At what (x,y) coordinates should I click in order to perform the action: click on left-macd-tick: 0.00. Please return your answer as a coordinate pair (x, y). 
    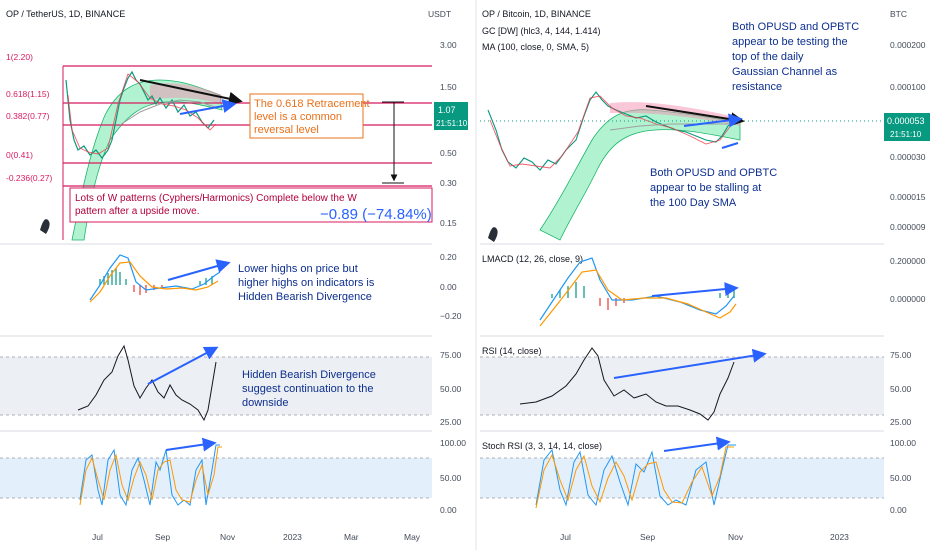
    Looking at the image, I should click on (448, 287).